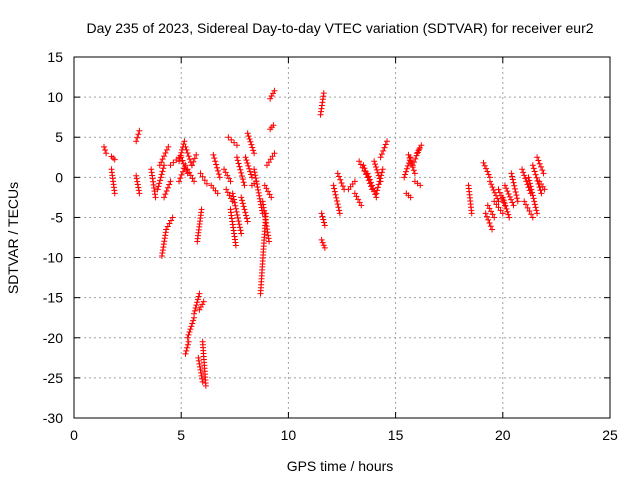 This screenshot has height=480, width=640. What do you see at coordinates (55, 57) in the screenshot?
I see `y-tick-label: 15` at bounding box center [55, 57].